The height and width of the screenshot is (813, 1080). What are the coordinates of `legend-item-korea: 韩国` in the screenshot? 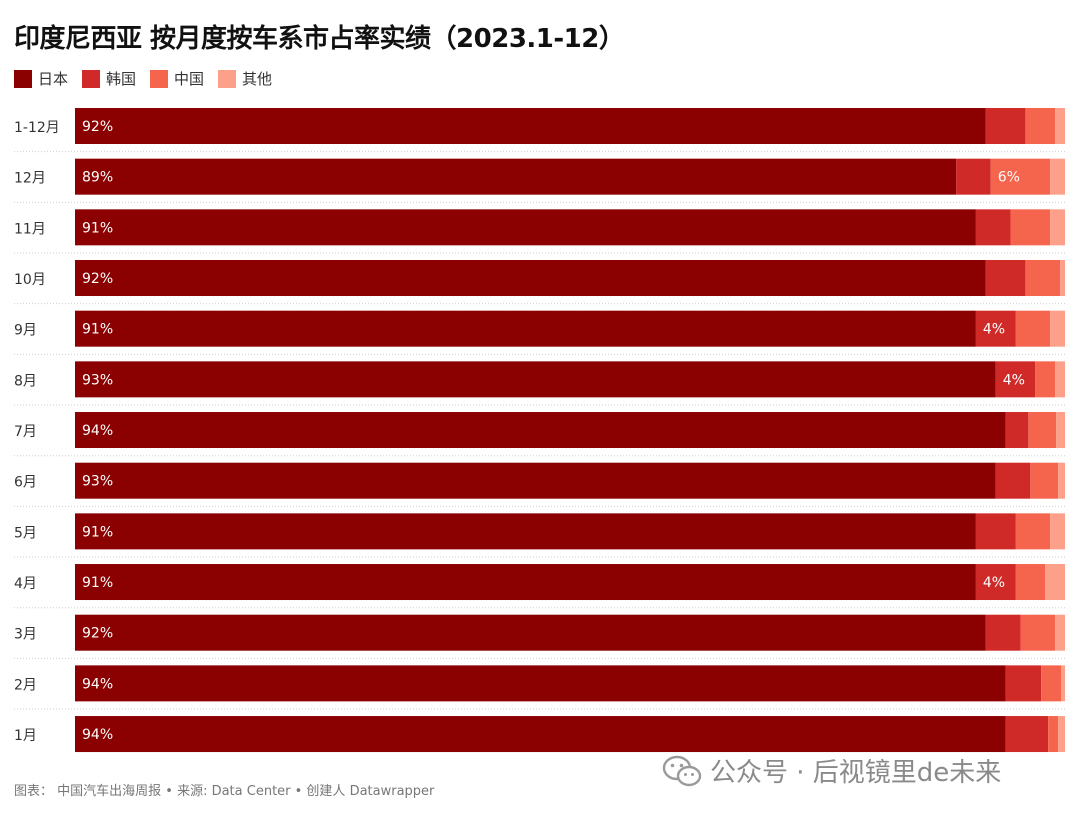 It's located at (109, 78).